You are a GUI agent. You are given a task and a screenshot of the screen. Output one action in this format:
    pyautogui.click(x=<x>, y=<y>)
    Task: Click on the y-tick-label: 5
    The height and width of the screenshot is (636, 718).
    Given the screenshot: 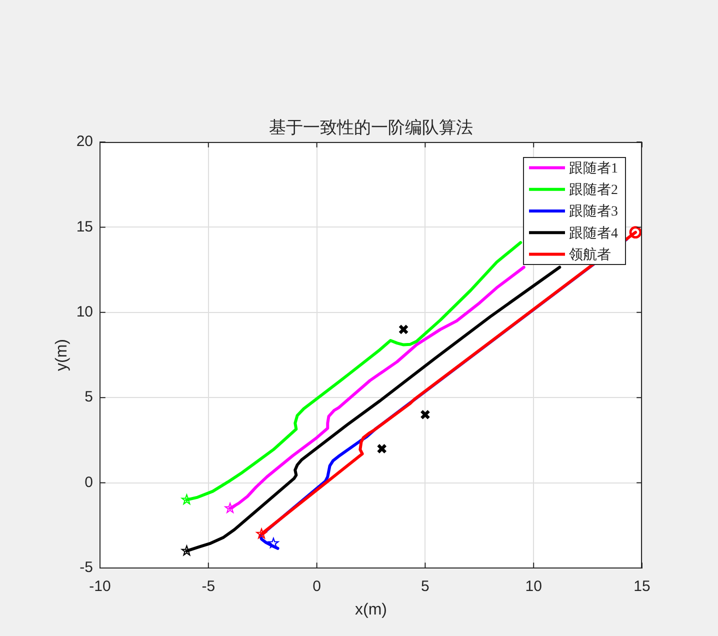 What is the action you would take?
    pyautogui.click(x=88, y=397)
    